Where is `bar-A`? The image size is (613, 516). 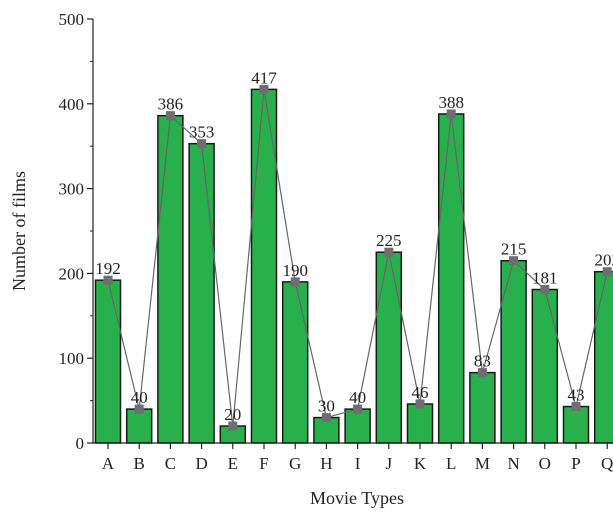
bar-A is located at coordinates (108, 361).